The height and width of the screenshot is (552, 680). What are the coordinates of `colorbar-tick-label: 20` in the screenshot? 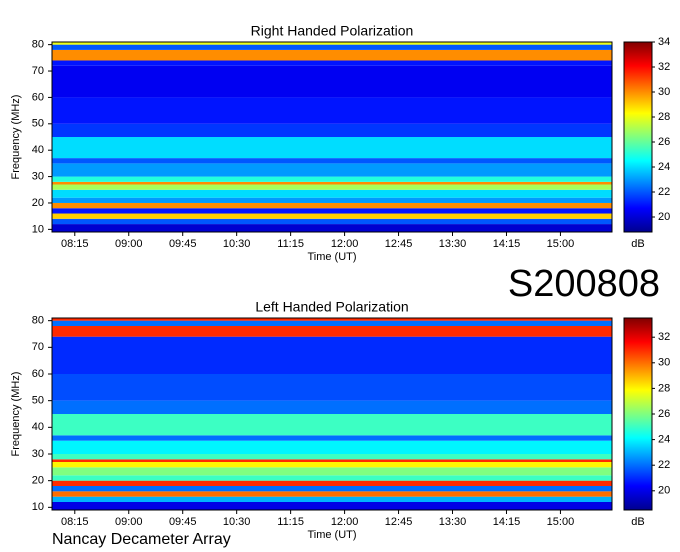 It's located at (664, 217).